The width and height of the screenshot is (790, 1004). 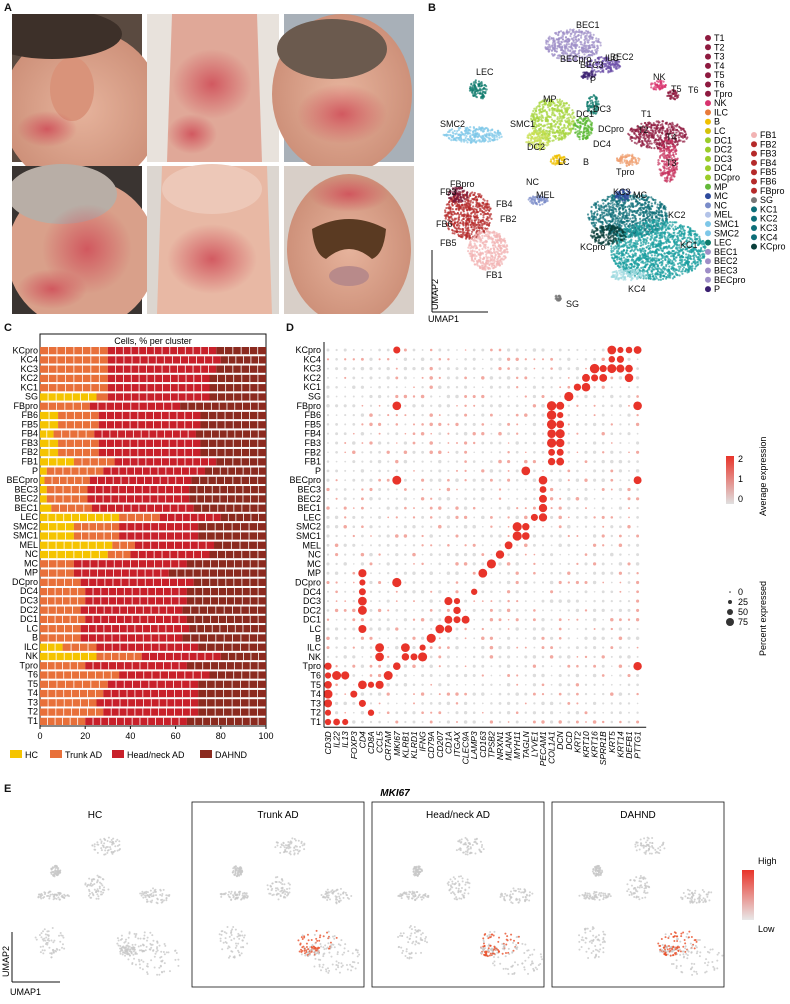 What do you see at coordinates (343, 94) in the screenshot?
I see `photo-neck-side` at bounding box center [343, 94].